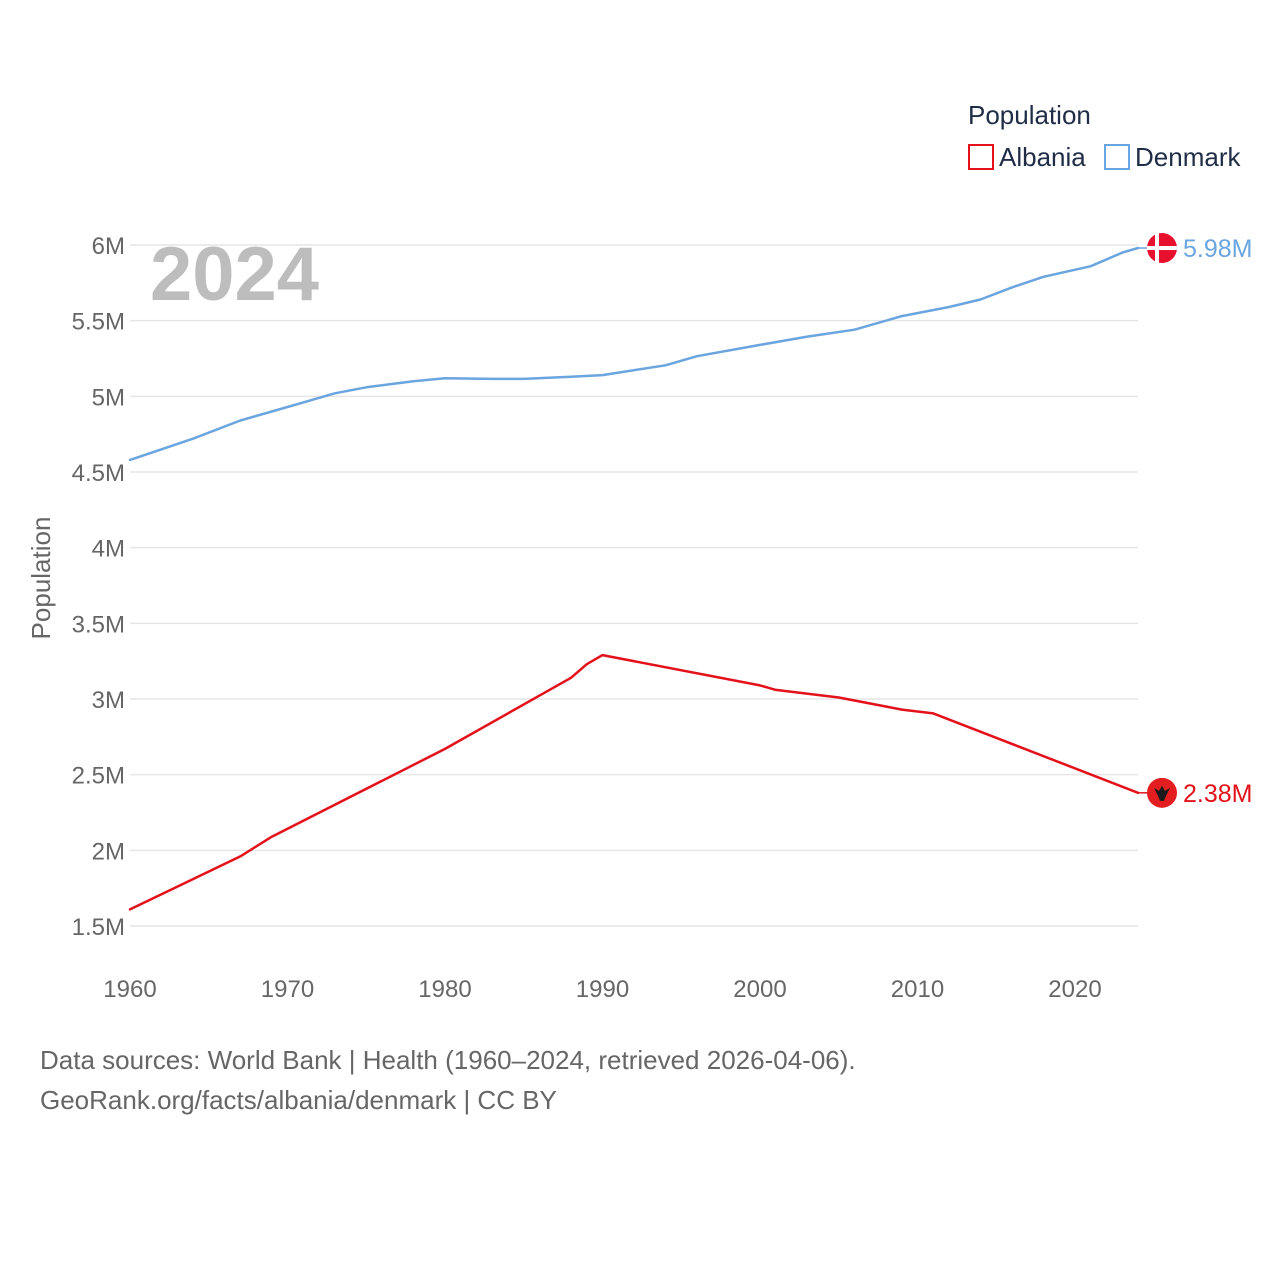  I want to click on legend-label-albania: Albania, so click(1042, 157).